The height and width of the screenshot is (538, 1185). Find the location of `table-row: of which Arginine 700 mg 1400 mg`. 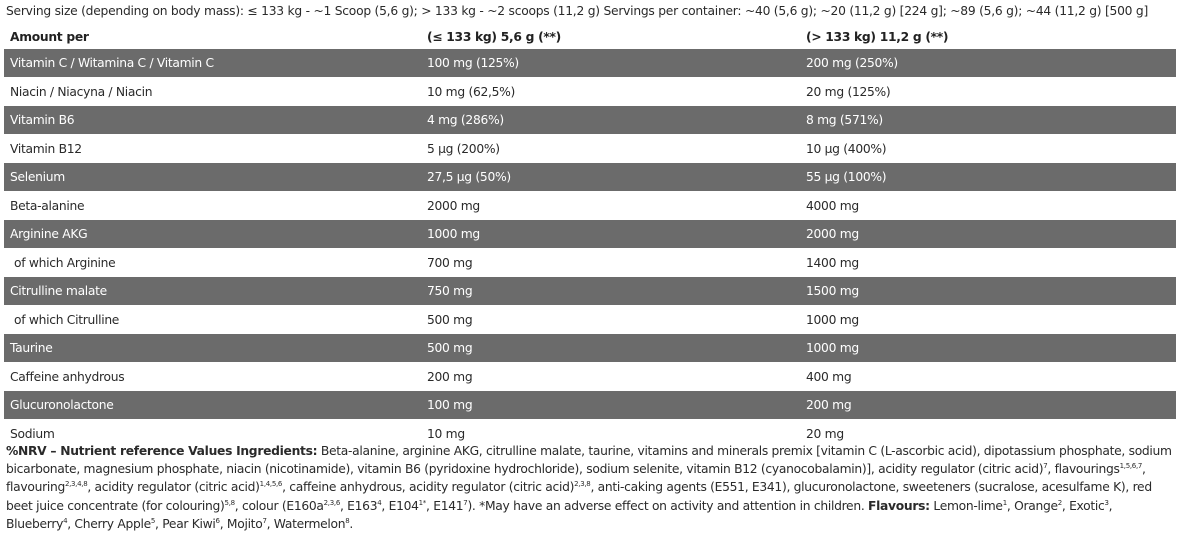

table-row: of which Arginine 700 mg 1400 mg is located at coordinates (590, 262).